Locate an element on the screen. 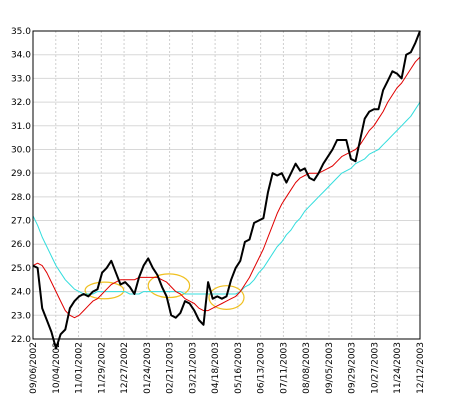 The width and height of the screenshot is (450, 400). x-tick-label: 09/29/2003 is located at coordinates (353, 368).